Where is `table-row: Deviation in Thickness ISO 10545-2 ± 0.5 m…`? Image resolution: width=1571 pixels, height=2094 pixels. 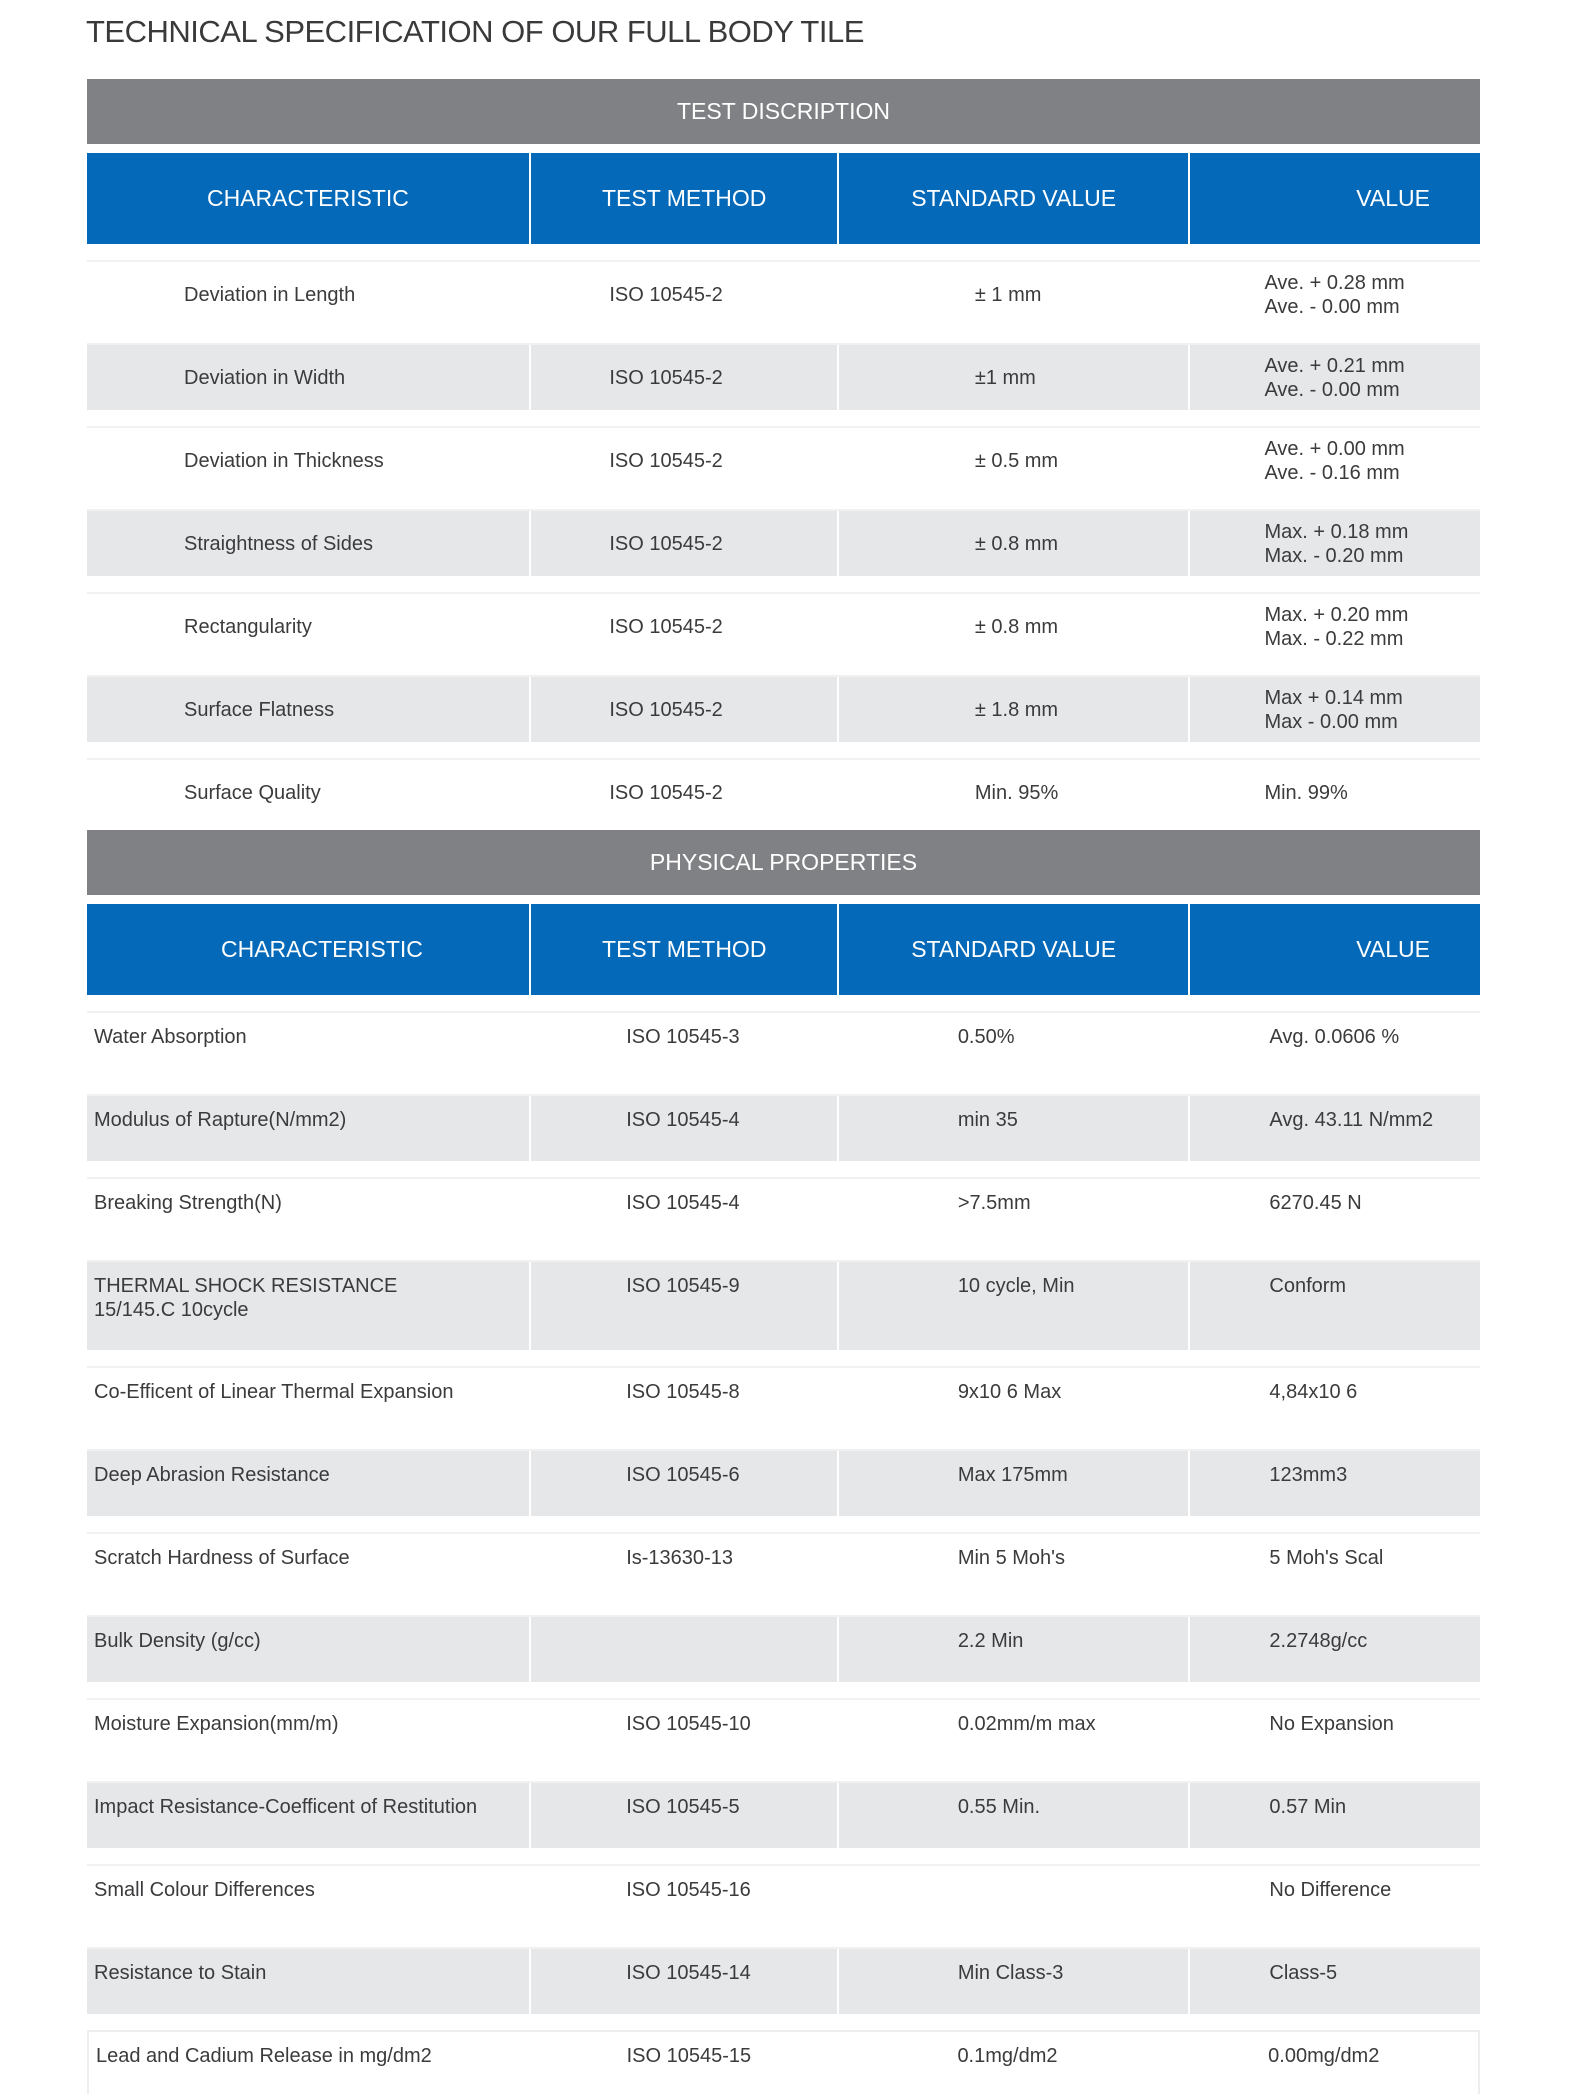 table-row: Deviation in Thickness ISO 10545-2 ± 0.5 m… is located at coordinates (783, 459).